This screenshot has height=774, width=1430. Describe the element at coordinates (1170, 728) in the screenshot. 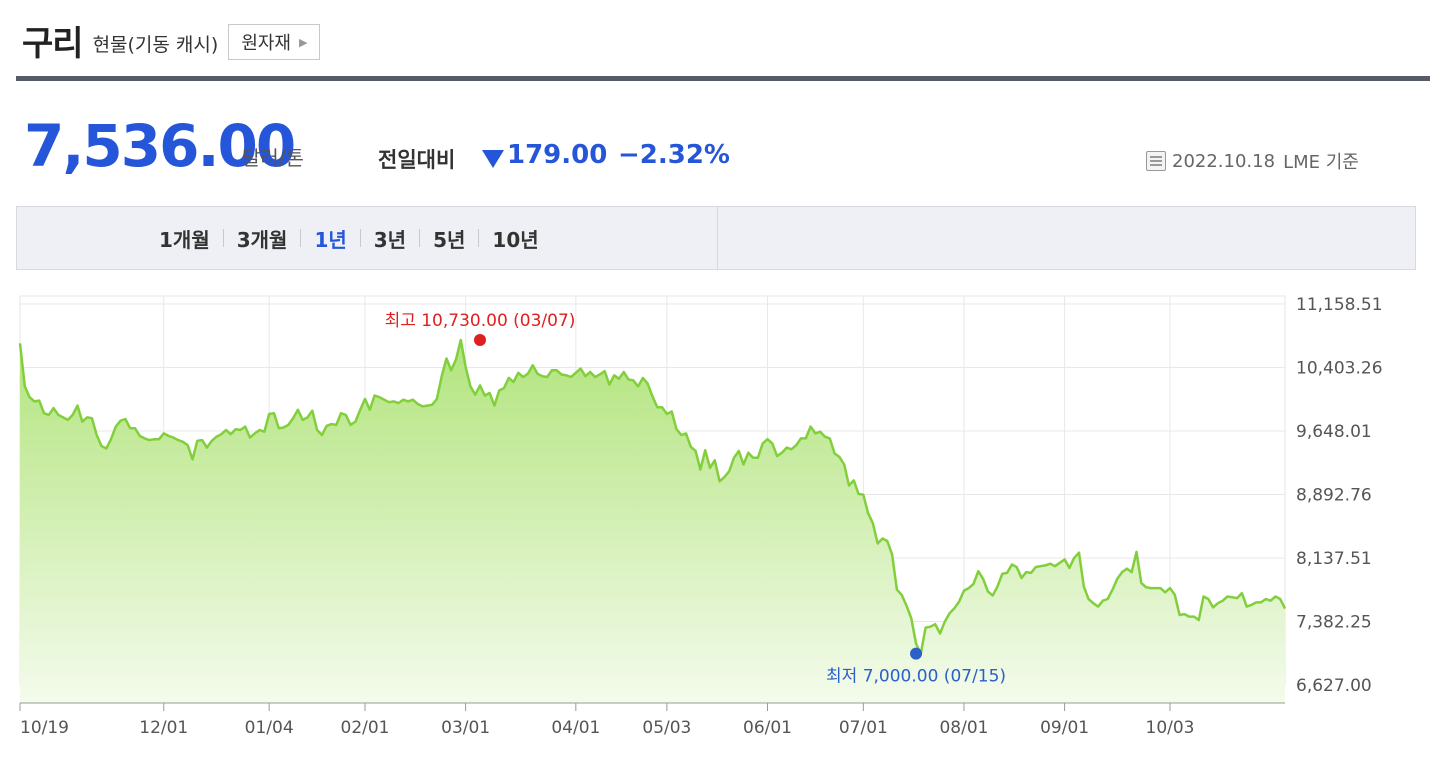

I see `x-tick-label: 10/03` at that location.